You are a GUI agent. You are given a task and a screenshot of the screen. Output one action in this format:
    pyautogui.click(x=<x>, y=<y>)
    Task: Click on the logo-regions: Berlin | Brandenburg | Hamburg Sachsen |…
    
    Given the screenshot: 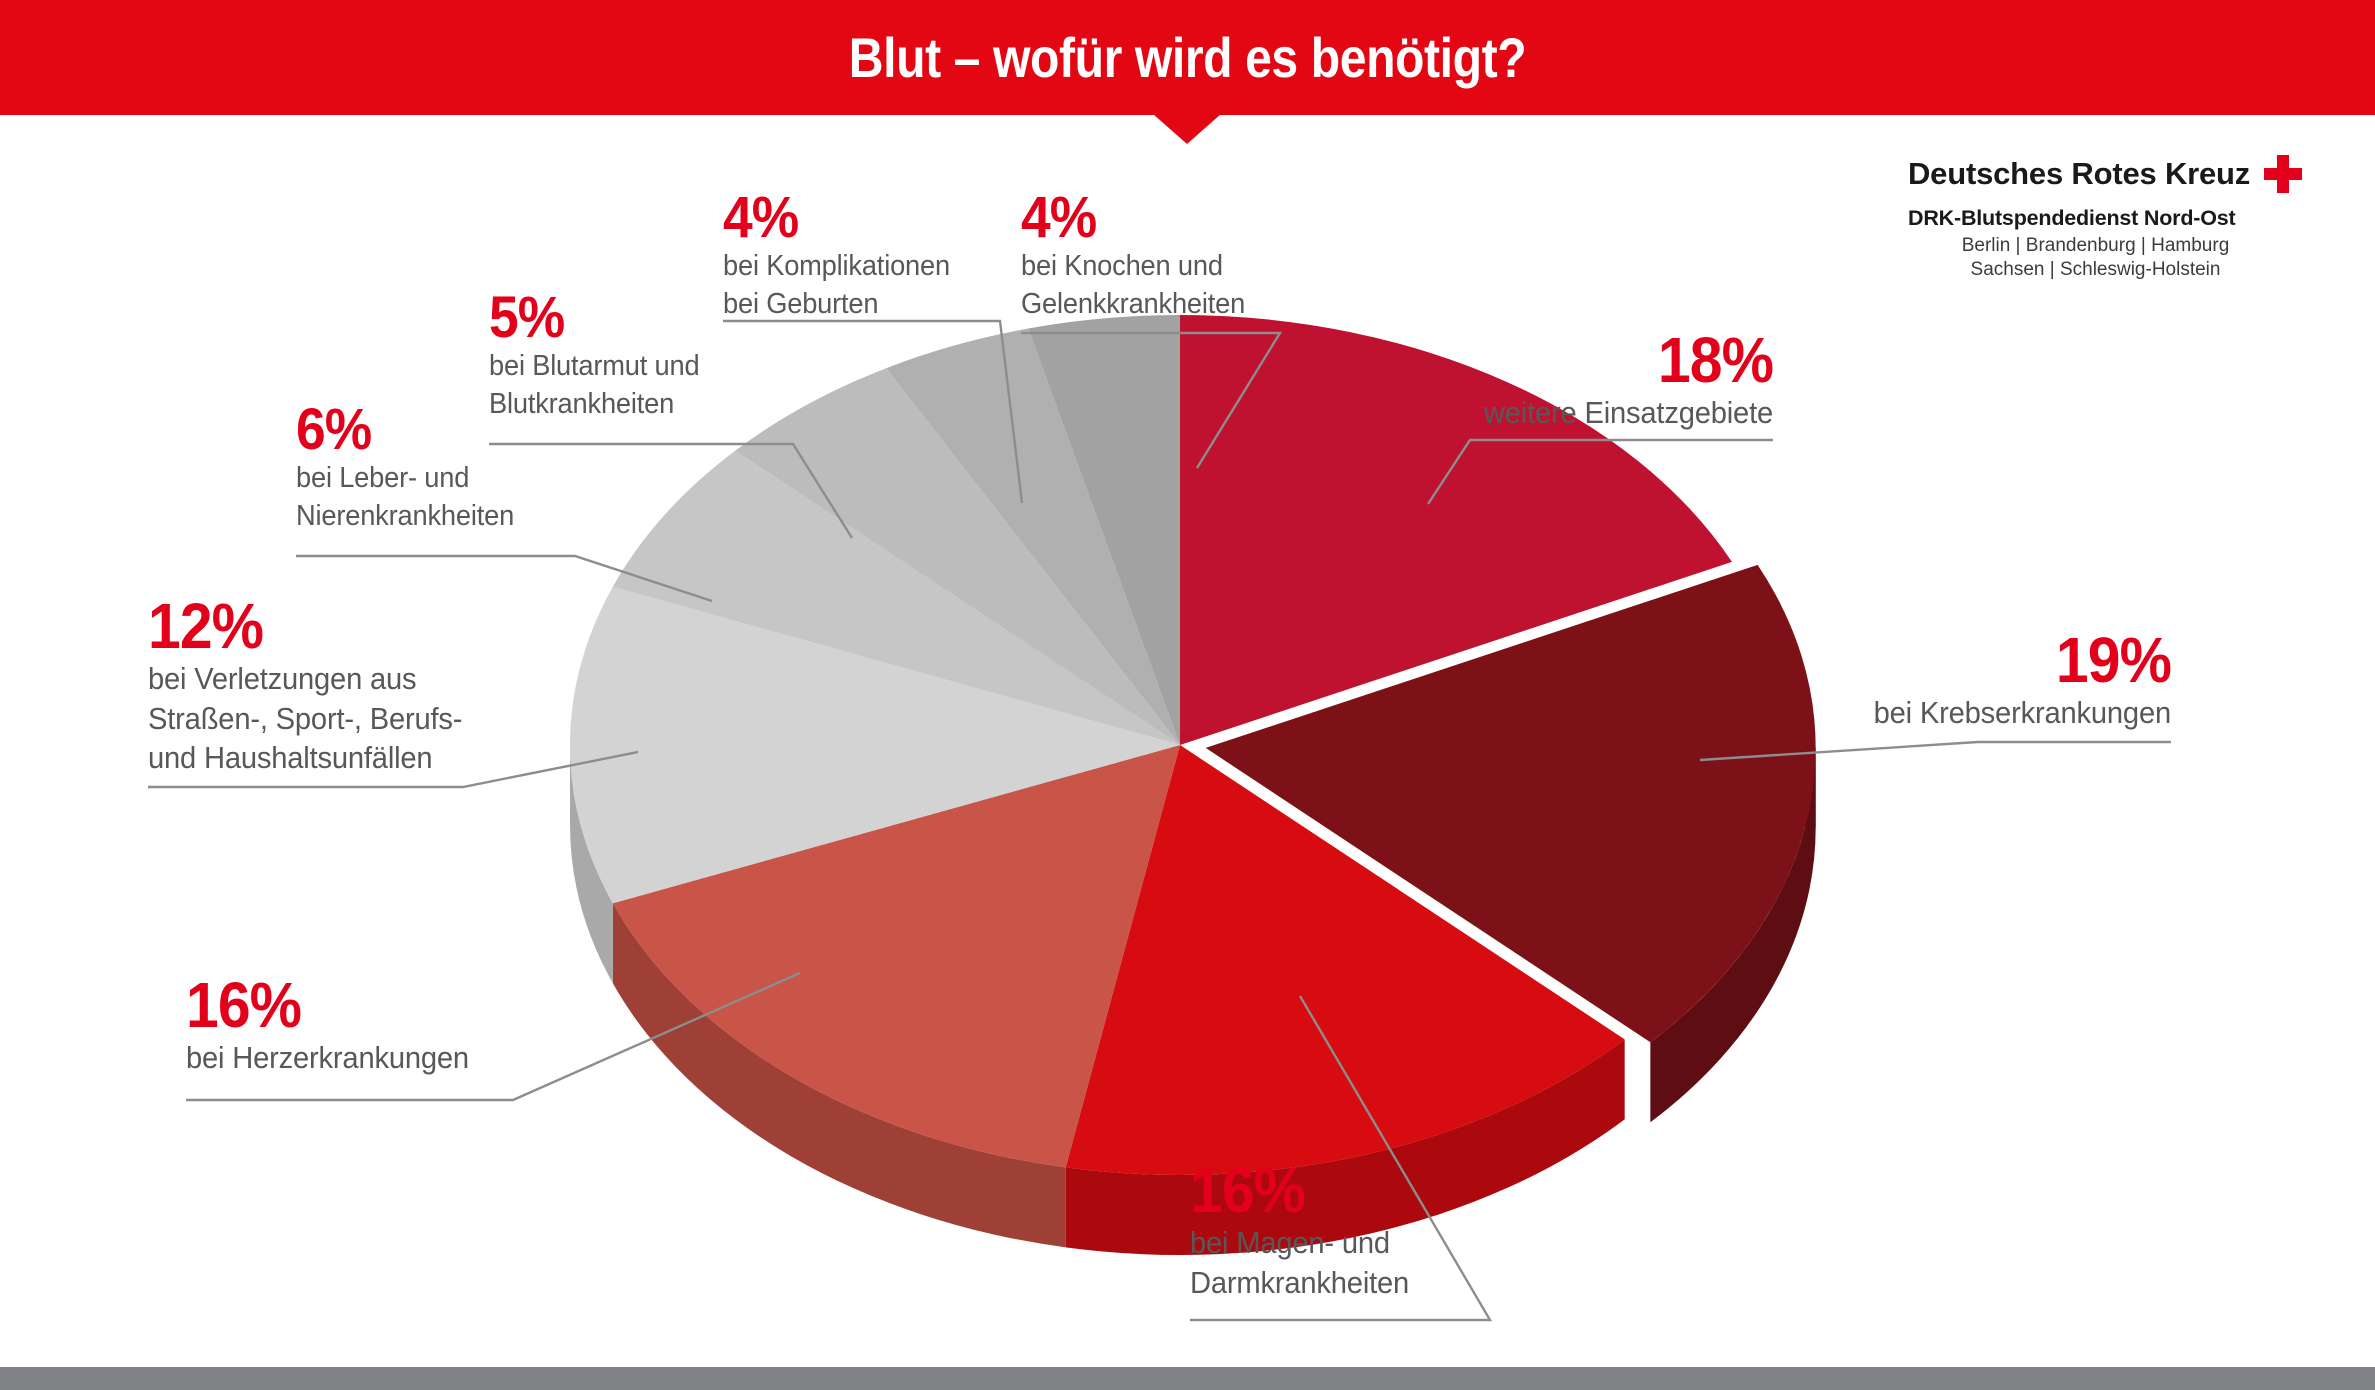 What is the action you would take?
    pyautogui.click(x=2095, y=258)
    